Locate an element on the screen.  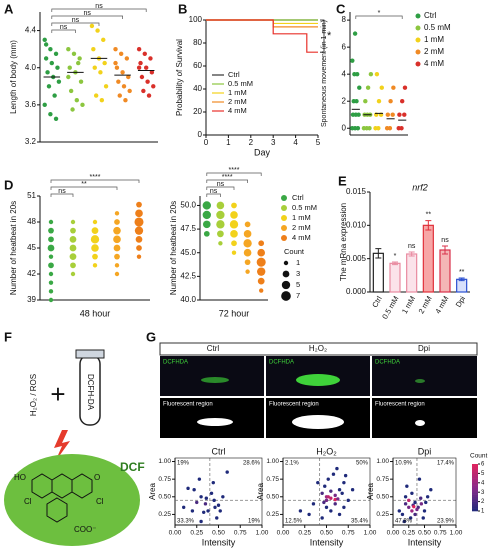
x-tick-label: 0 is located at coordinates (206, 142).